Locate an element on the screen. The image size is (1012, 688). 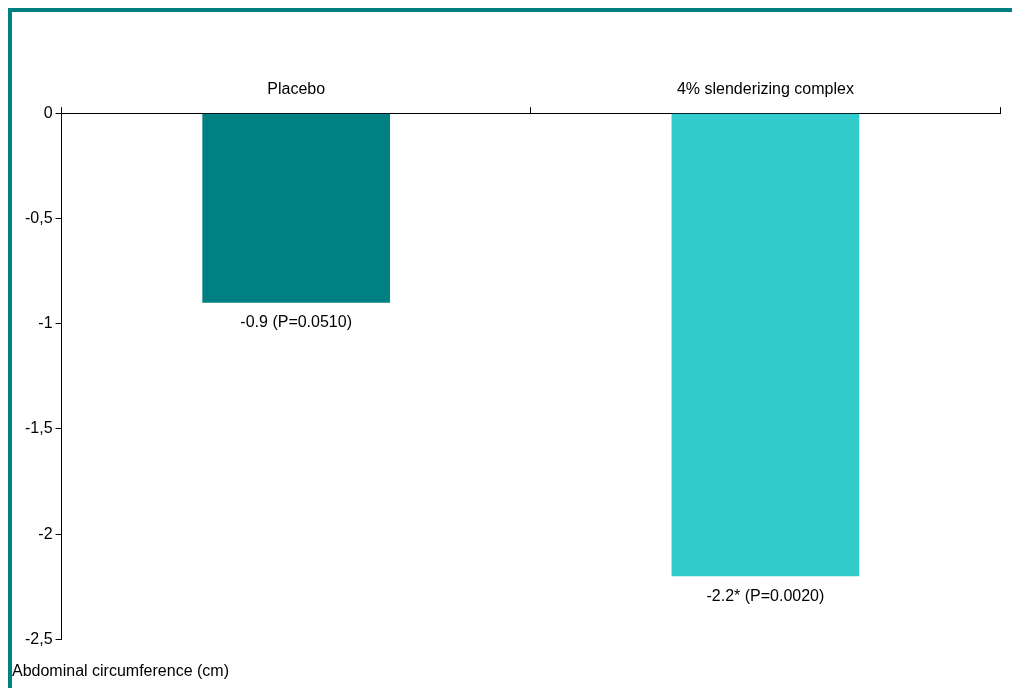
y-tick-label: -0,5 is located at coordinates (38, 217).